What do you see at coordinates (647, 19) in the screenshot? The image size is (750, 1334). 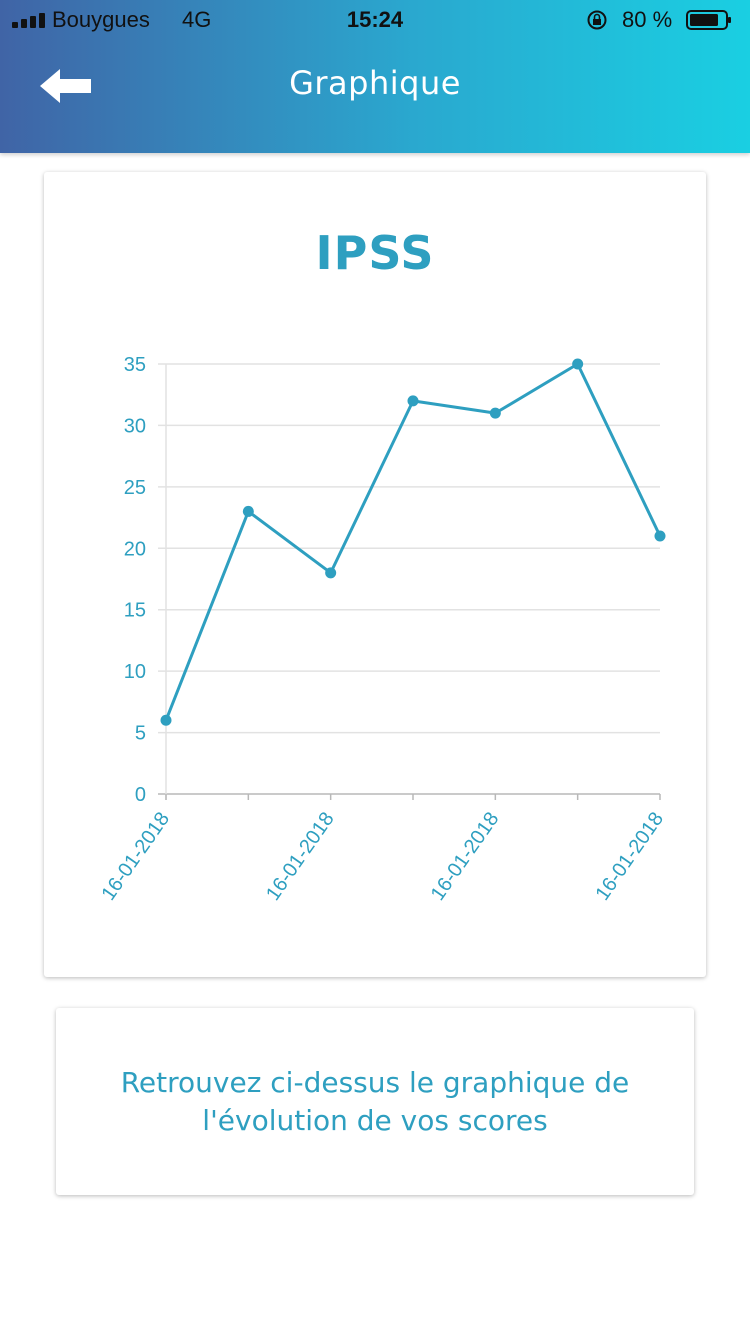 I see `battery-percent: 80 %` at bounding box center [647, 19].